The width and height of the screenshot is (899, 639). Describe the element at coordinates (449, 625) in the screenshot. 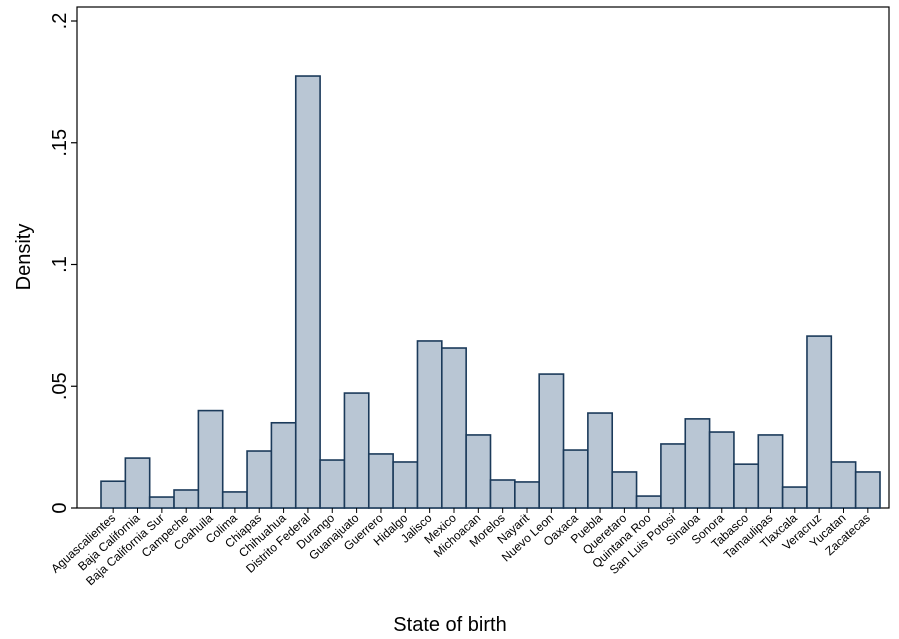

I see `x-axis-title: State of birth` at that location.